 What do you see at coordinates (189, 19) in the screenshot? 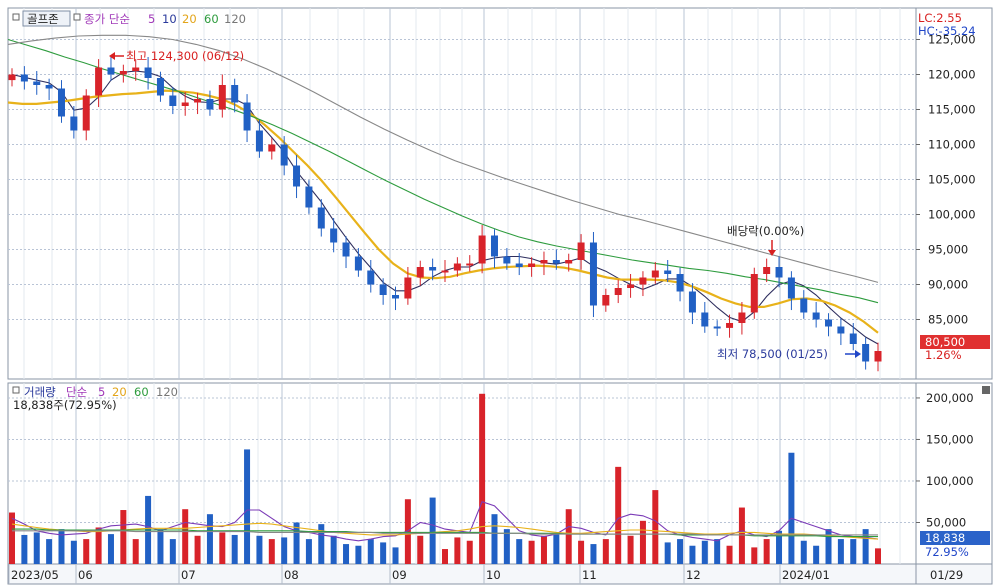
I see `legend-ma20: 20` at bounding box center [189, 19].